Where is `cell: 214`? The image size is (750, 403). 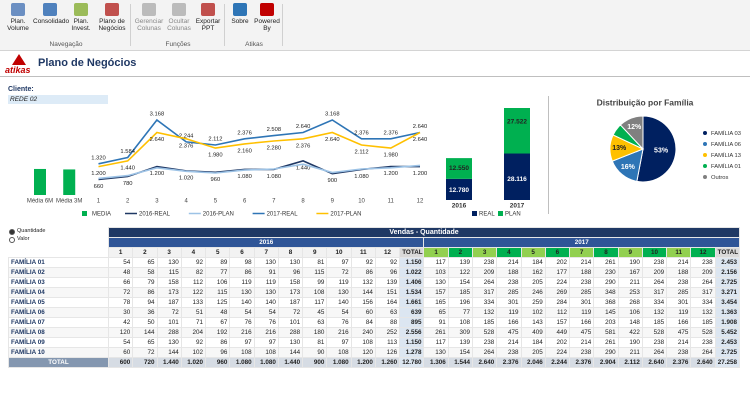
cell: 214 is located at coordinates (679, 262).